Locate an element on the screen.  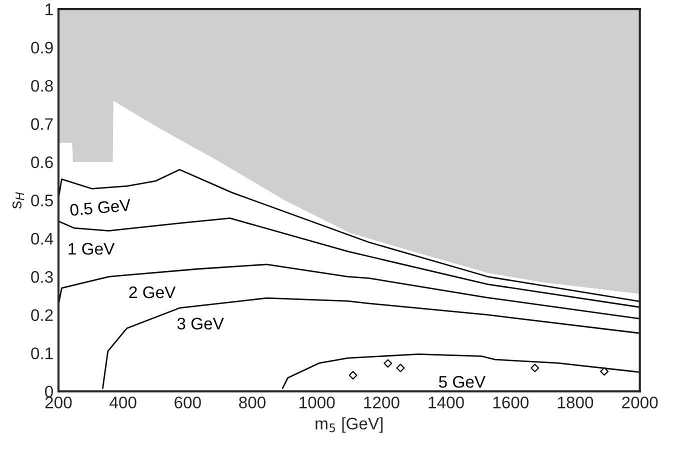
y-tick-label: 0.6 is located at coordinates (42, 162).